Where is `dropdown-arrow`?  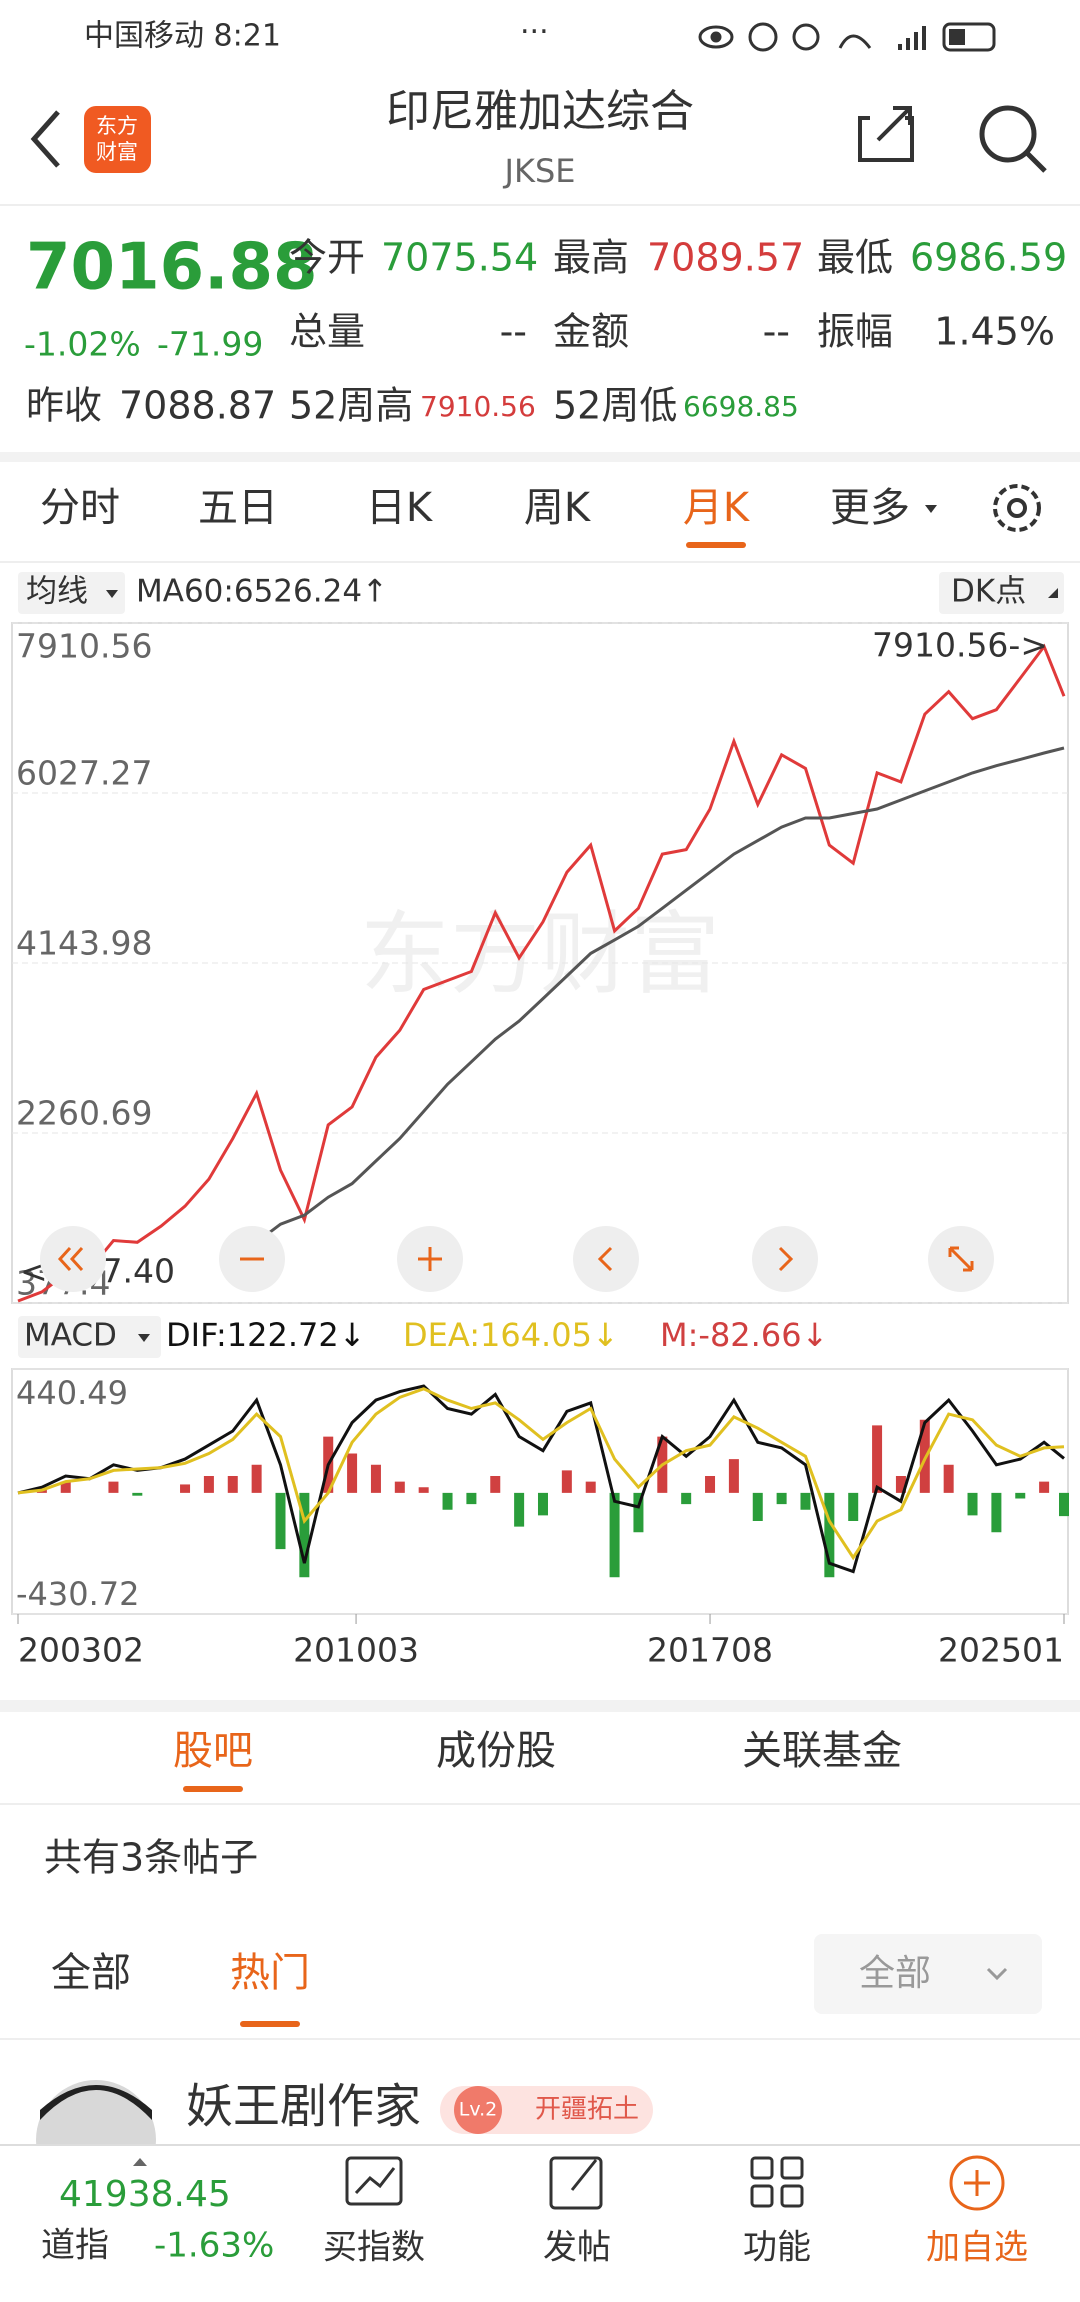
dropdown-arrow is located at coordinates (144, 1338).